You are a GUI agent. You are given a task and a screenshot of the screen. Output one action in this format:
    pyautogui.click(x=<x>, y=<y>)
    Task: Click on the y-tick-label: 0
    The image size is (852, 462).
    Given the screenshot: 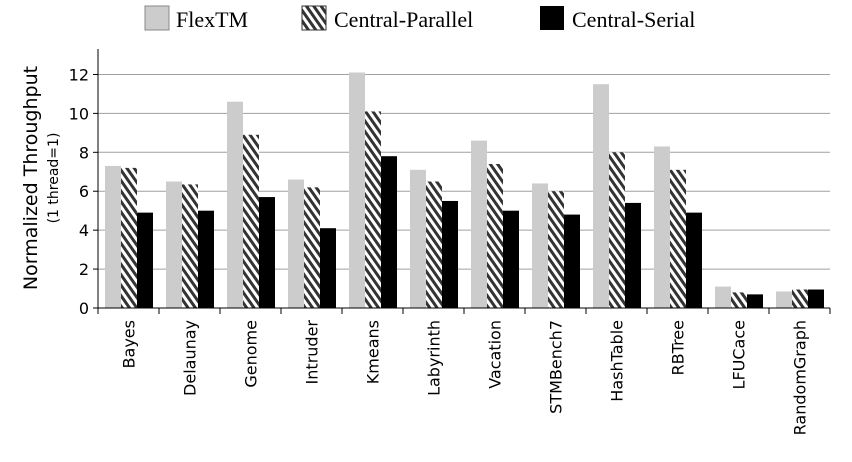 What is the action you would take?
    pyautogui.click(x=84, y=308)
    